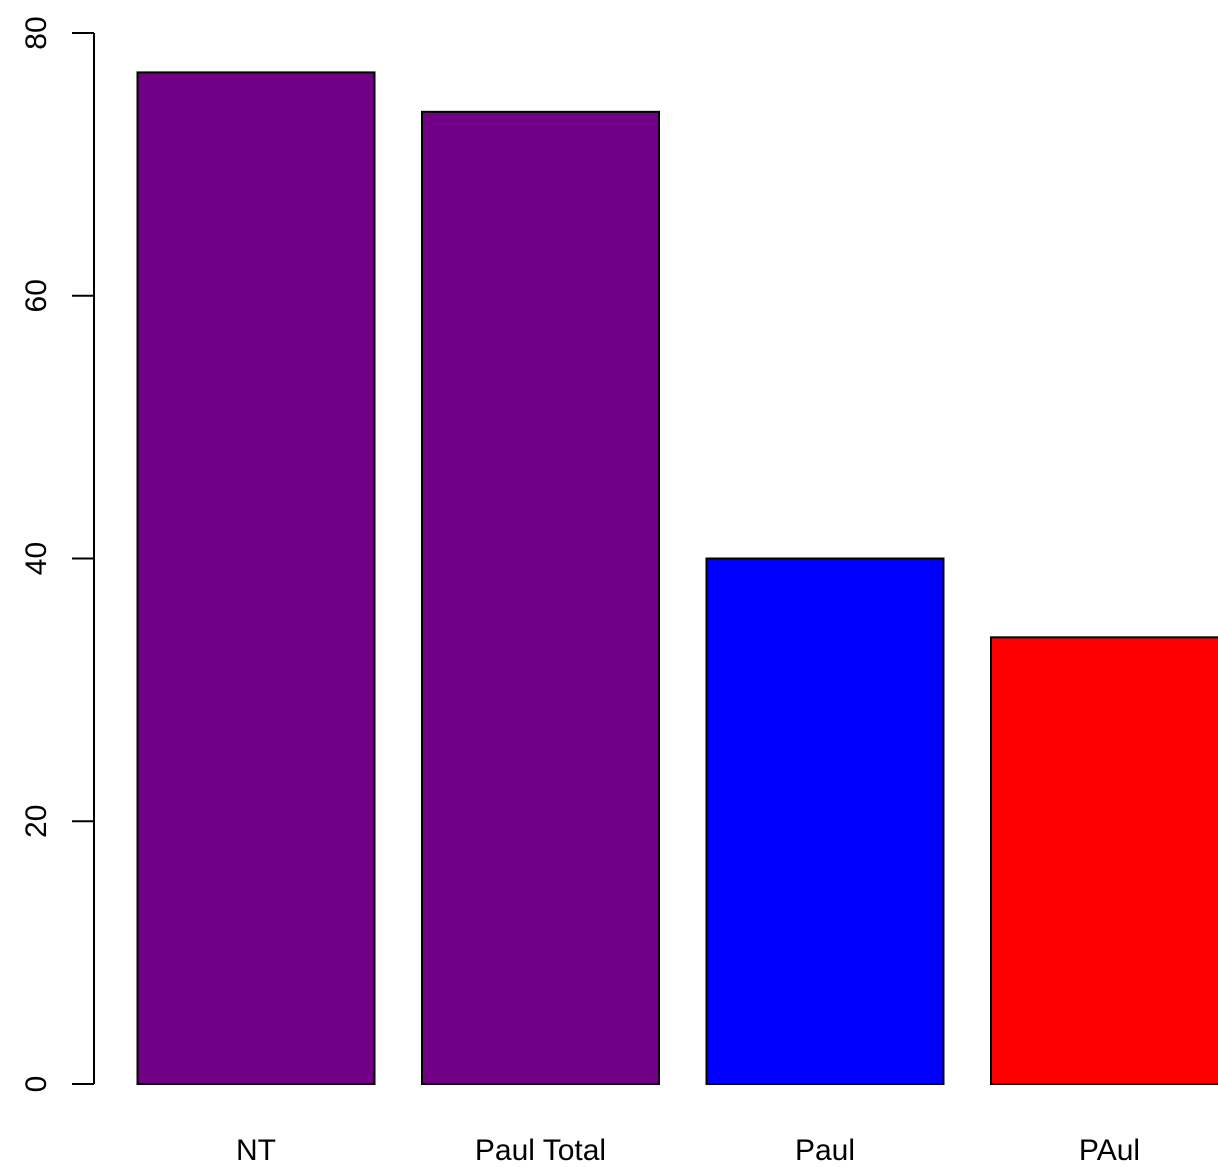  Describe the element at coordinates (36, 32) in the screenshot. I see `y-tick-label: 80` at that location.